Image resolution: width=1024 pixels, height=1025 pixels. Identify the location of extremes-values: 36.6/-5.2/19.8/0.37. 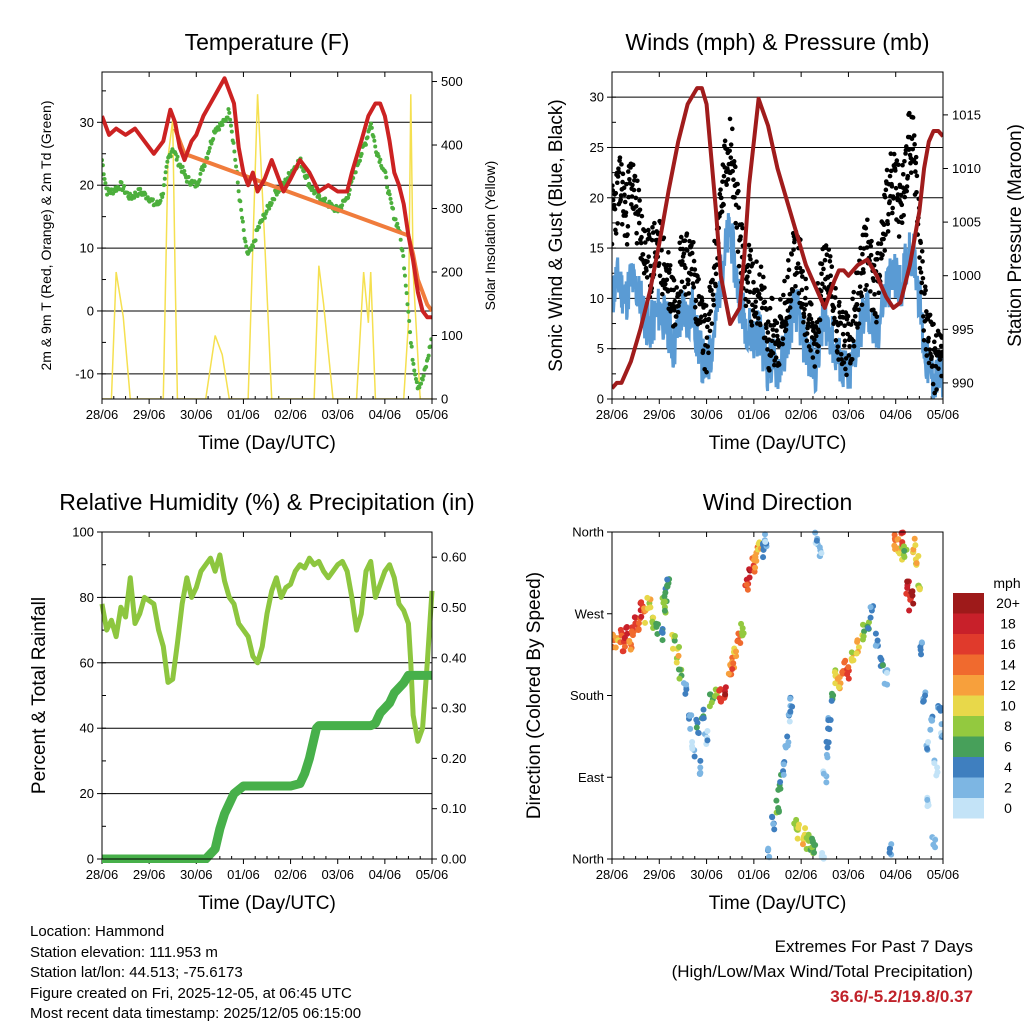
(901, 996).